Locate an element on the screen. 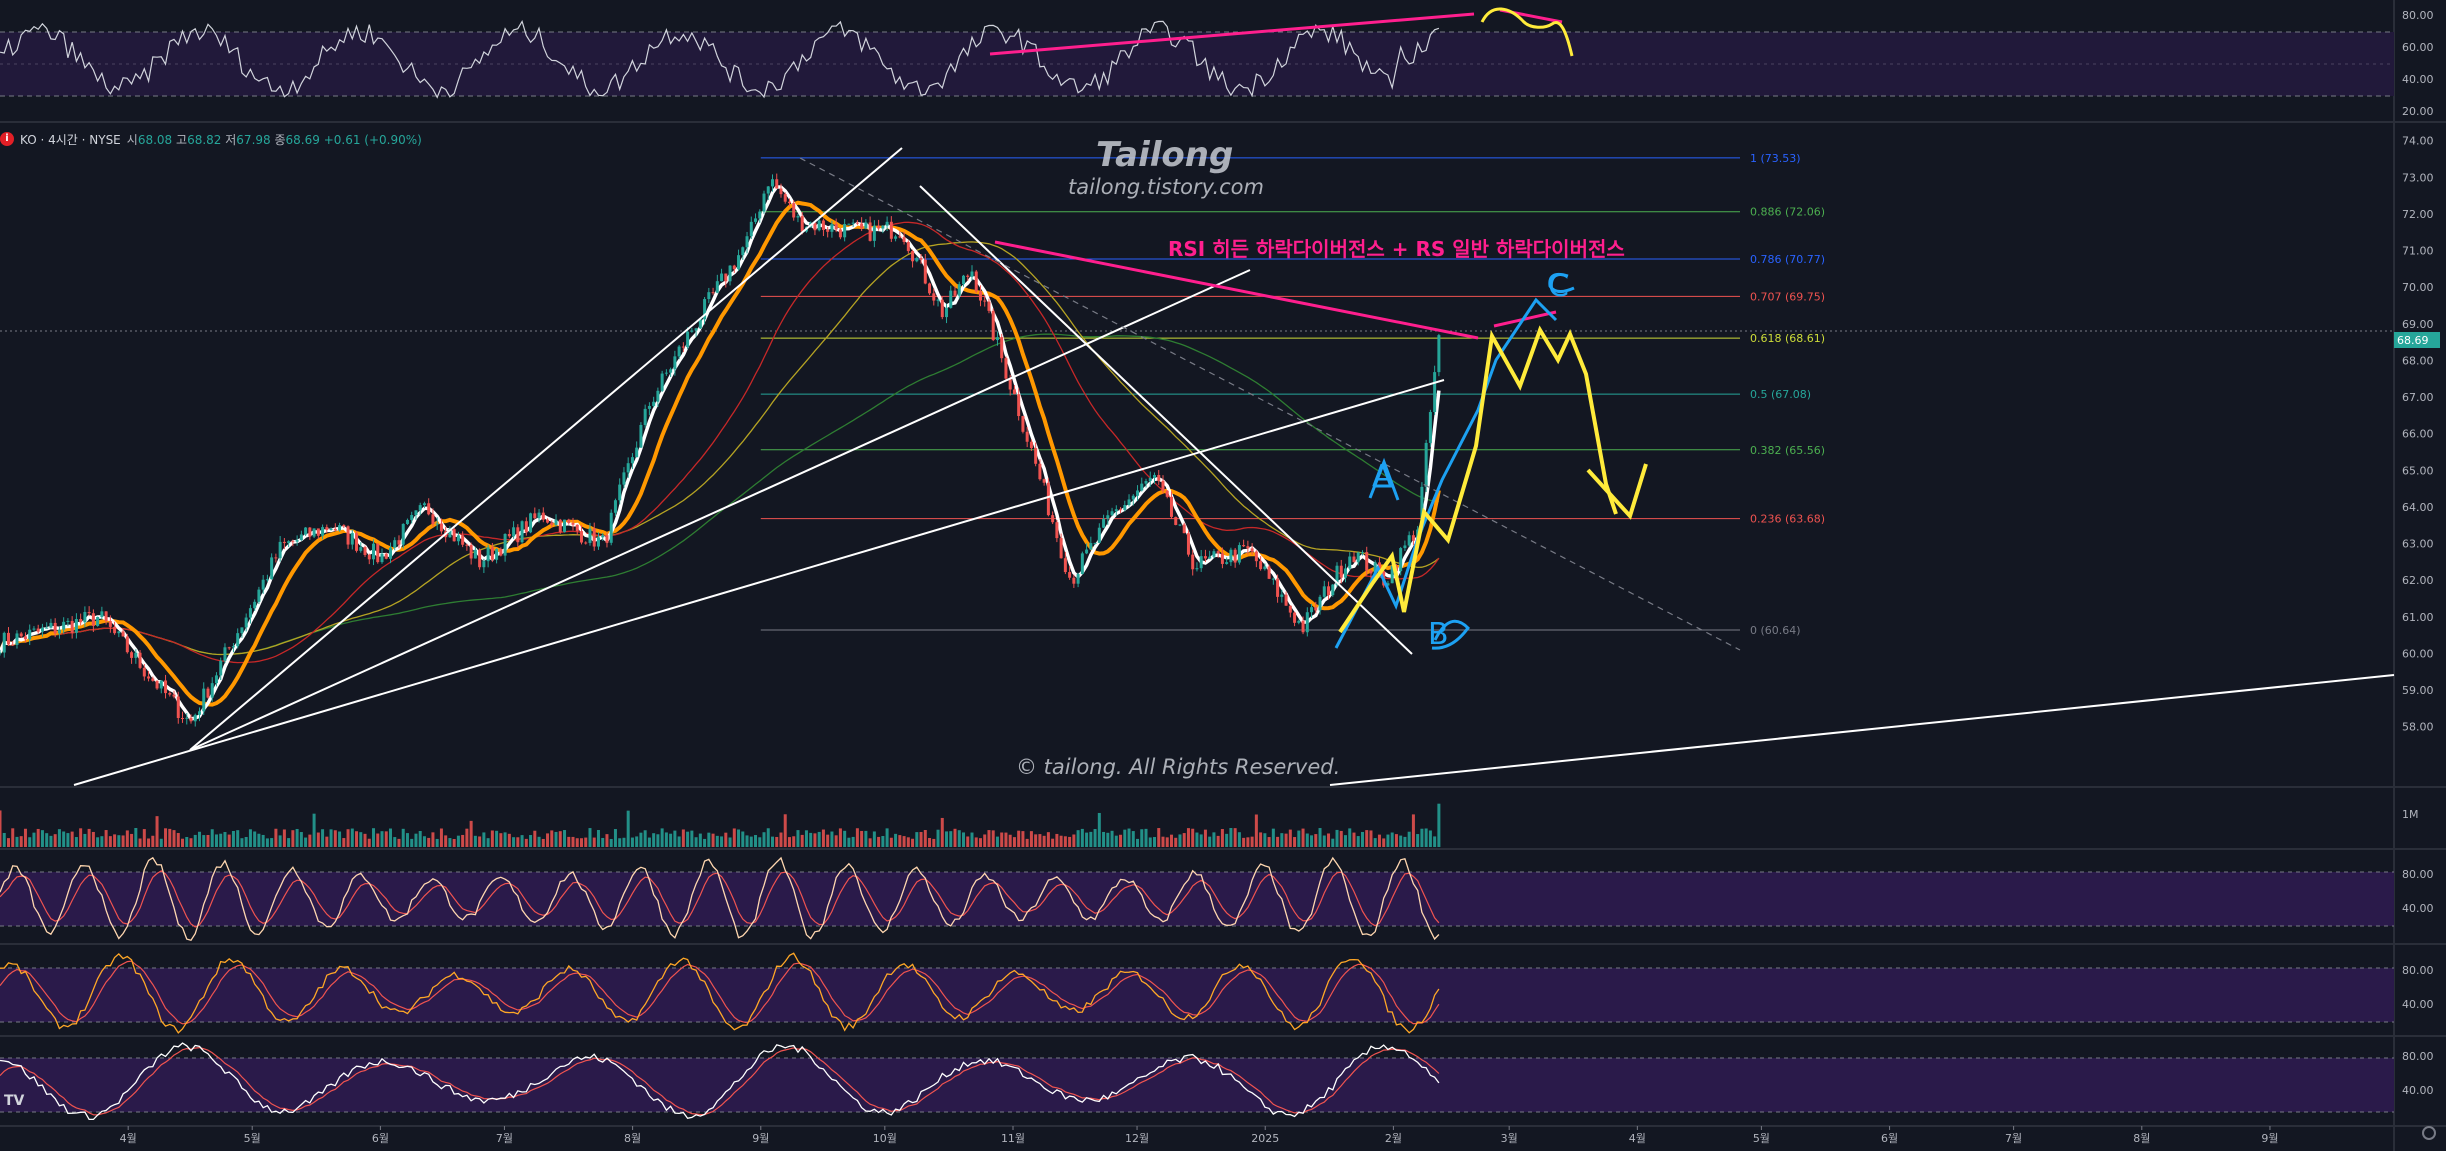 Image resolution: width=2446 pixels, height=1151 pixels. fib-label: 0.382 (65.56) is located at coordinates (1787, 450).